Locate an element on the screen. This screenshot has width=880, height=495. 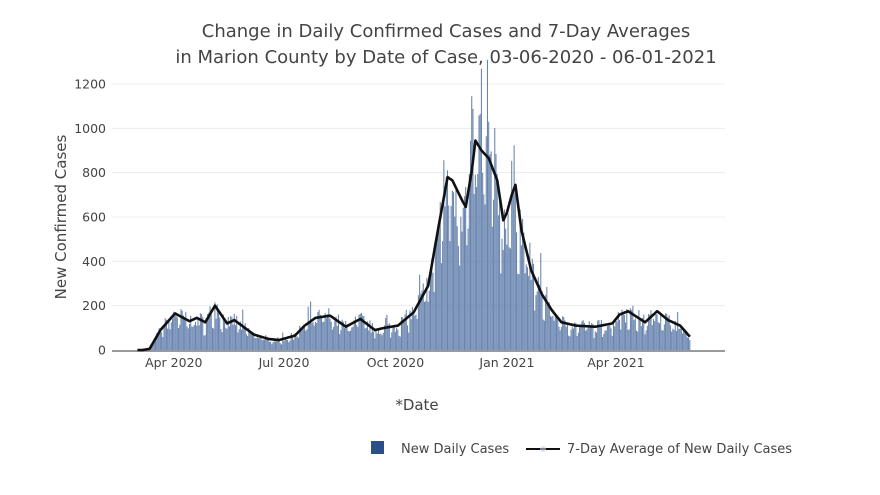
y-tick-label: 600 is located at coordinates (94, 217).